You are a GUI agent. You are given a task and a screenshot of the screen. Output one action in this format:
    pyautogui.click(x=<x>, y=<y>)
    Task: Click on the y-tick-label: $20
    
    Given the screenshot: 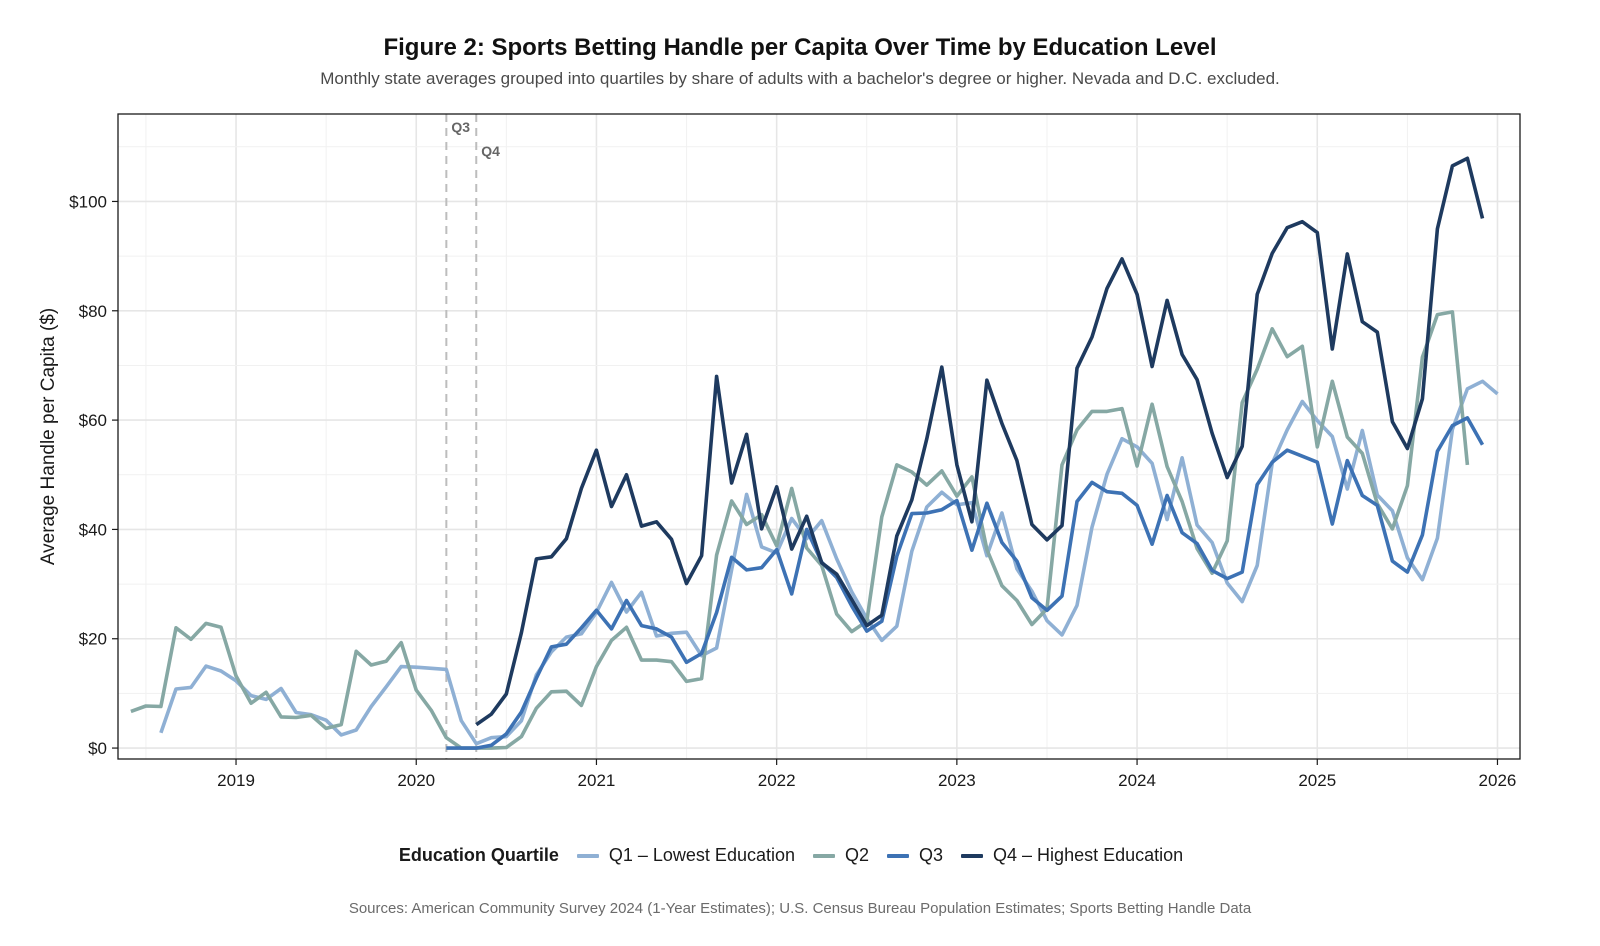 What is the action you would take?
    pyautogui.click(x=93, y=639)
    